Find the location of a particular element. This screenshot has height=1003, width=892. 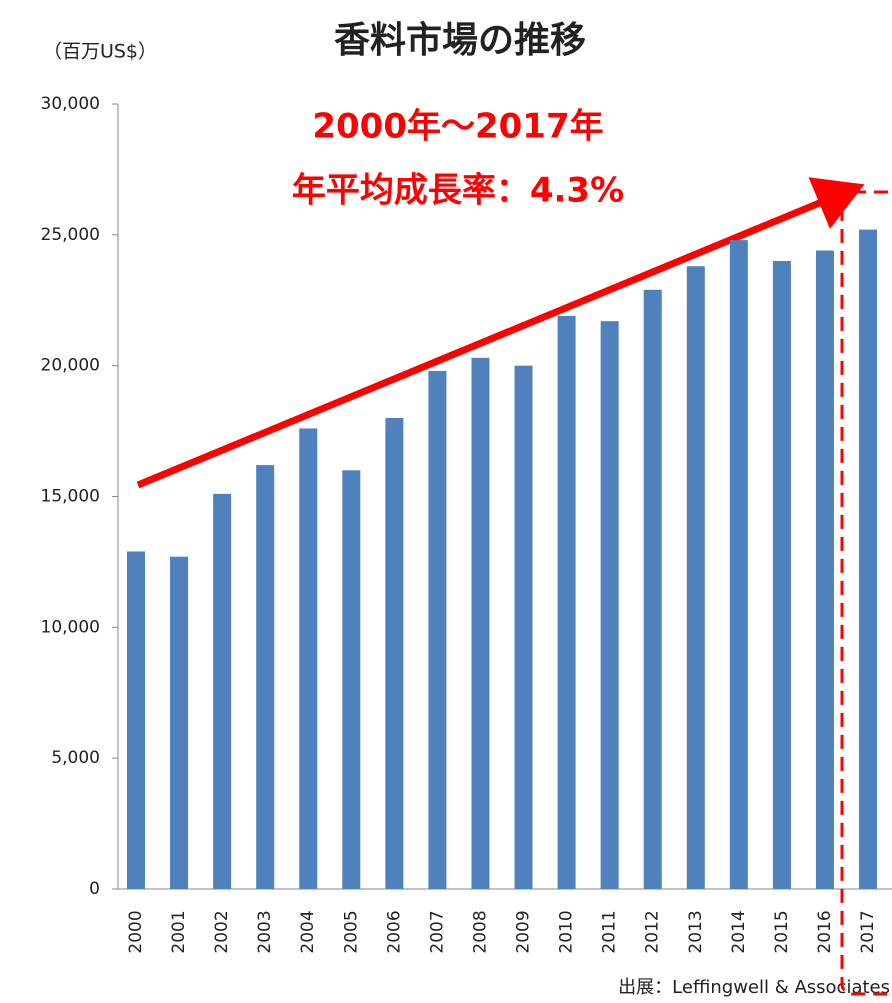

annotation: 年平均成長率：4.3% is located at coordinates (458, 191).